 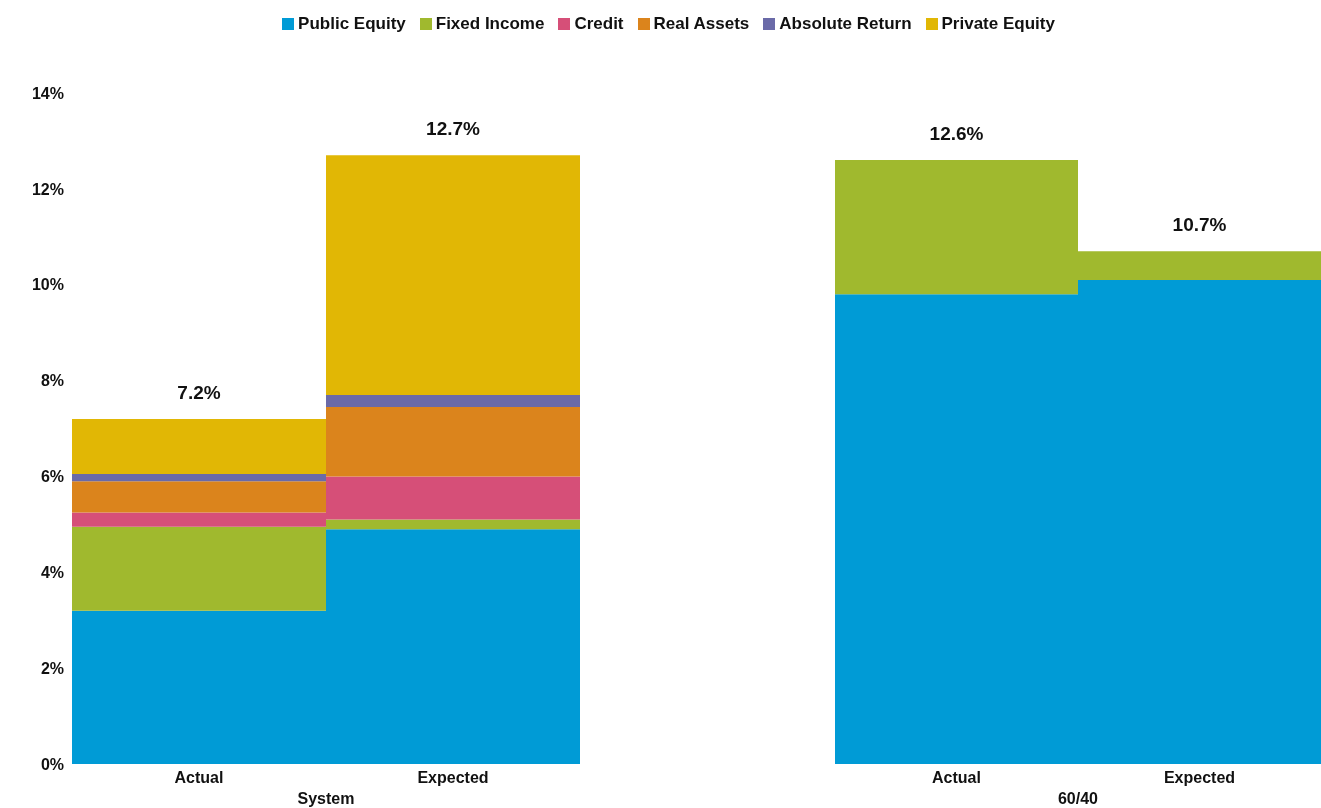 What do you see at coordinates (52, 668) in the screenshot?
I see `y-tick-label: 2%` at bounding box center [52, 668].